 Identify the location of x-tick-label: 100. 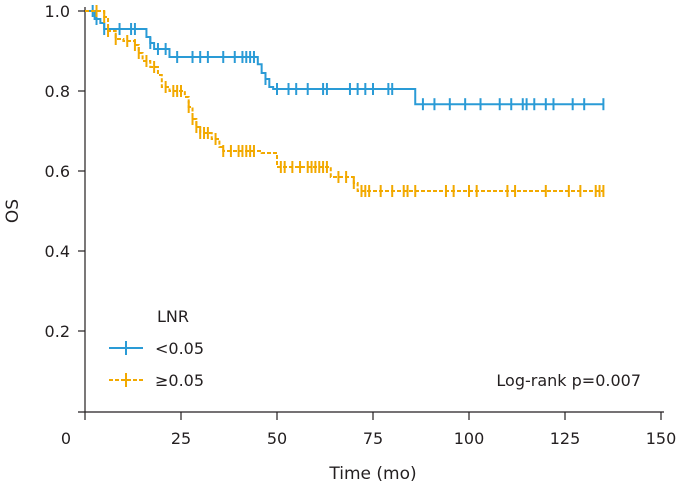
(469, 438).